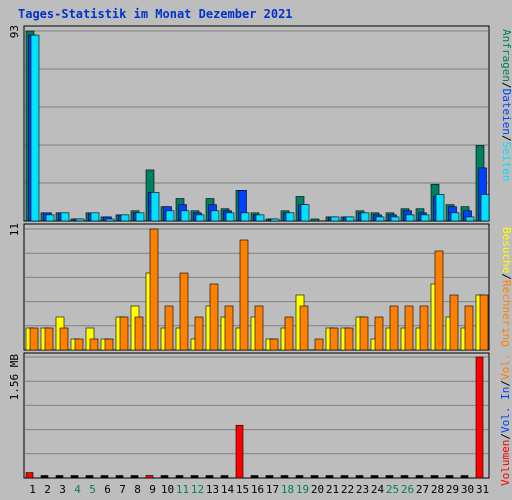 The height and width of the screenshot is (500, 512). What do you see at coordinates (137, 489) in the screenshot?
I see `x-tick-label-day-8: 8` at bounding box center [137, 489].